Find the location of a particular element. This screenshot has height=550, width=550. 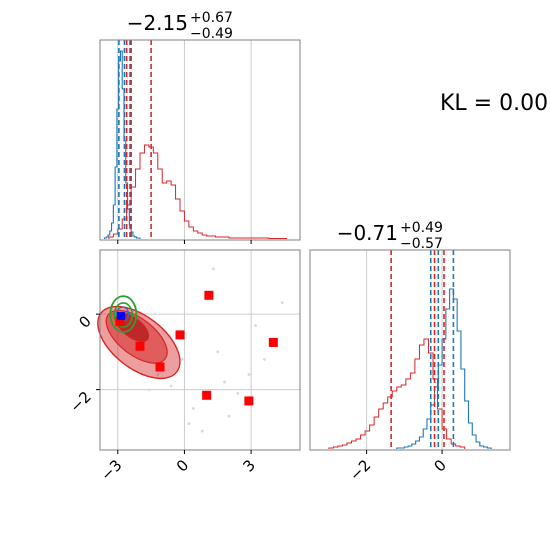

y-tick-label: 0 is located at coordinates (84, 321).